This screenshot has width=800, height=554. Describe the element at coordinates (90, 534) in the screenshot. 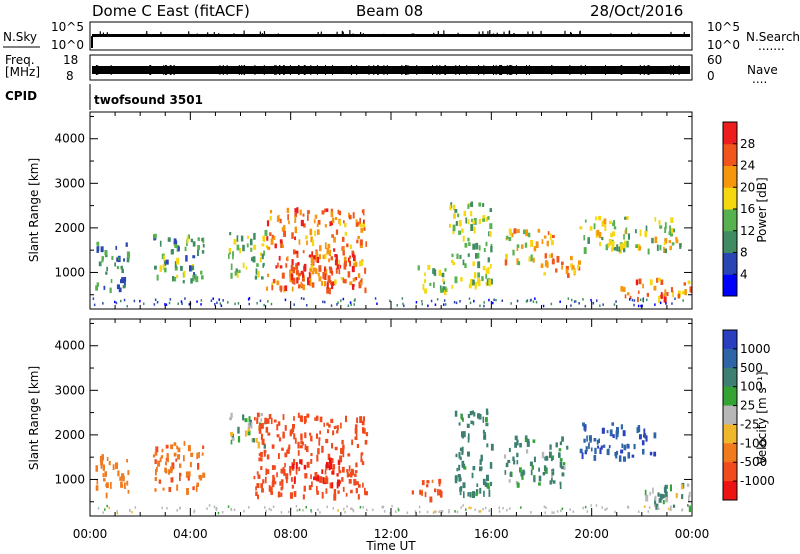

I see `x-tick-label: 00:00` at that location.